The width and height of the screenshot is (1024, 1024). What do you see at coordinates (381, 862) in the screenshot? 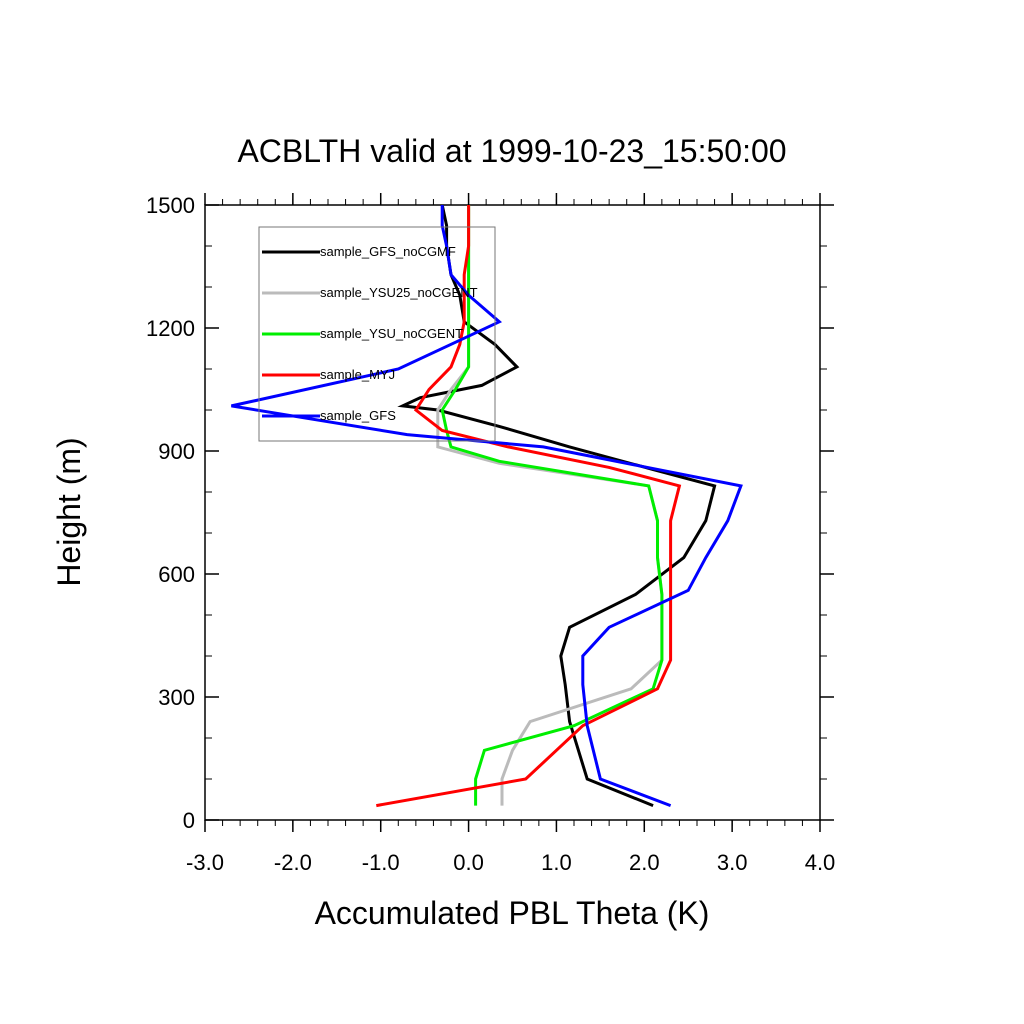
I see `x-tick-label: -1.0` at bounding box center [381, 862].